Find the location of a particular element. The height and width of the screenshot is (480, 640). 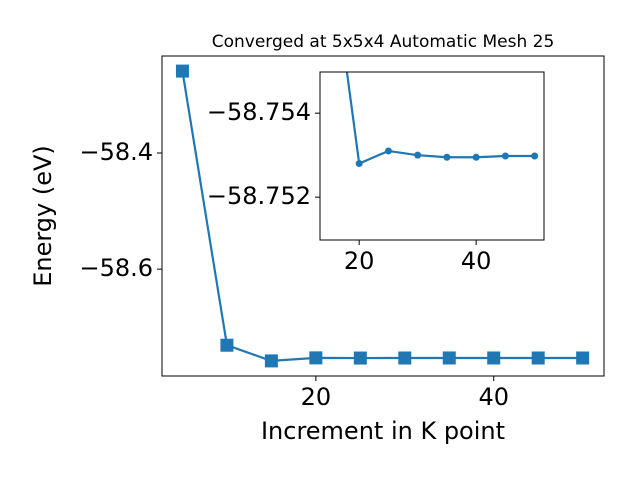

axes-frame is located at coordinates (432, 156).